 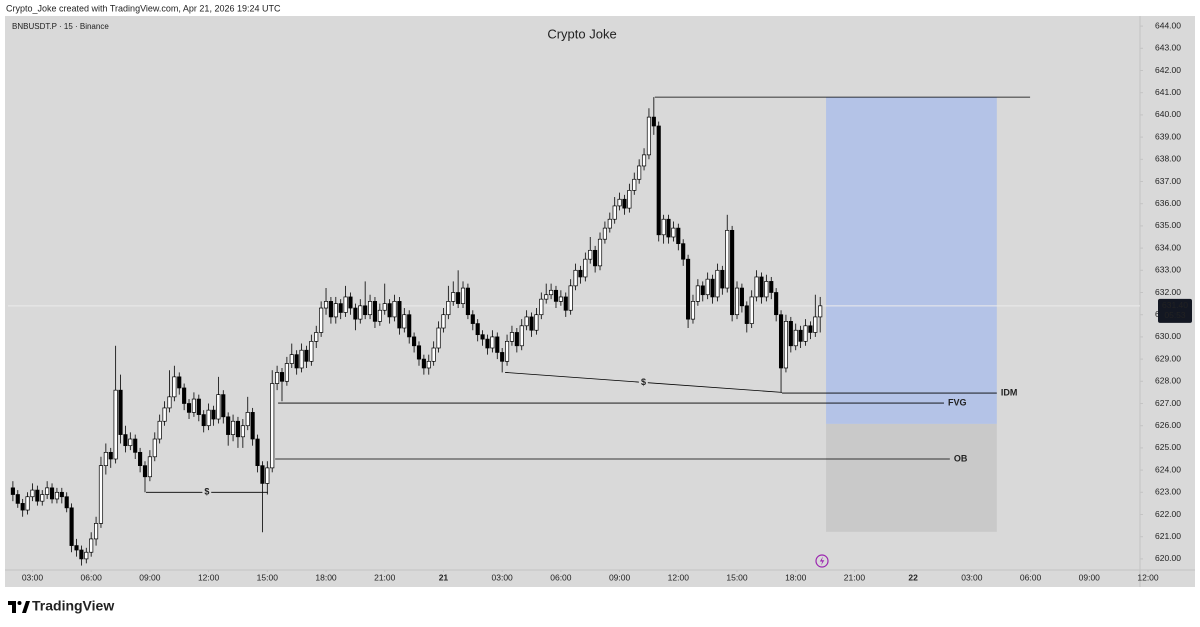 I want to click on x-tick-label: 06:00, so click(x=1031, y=577).